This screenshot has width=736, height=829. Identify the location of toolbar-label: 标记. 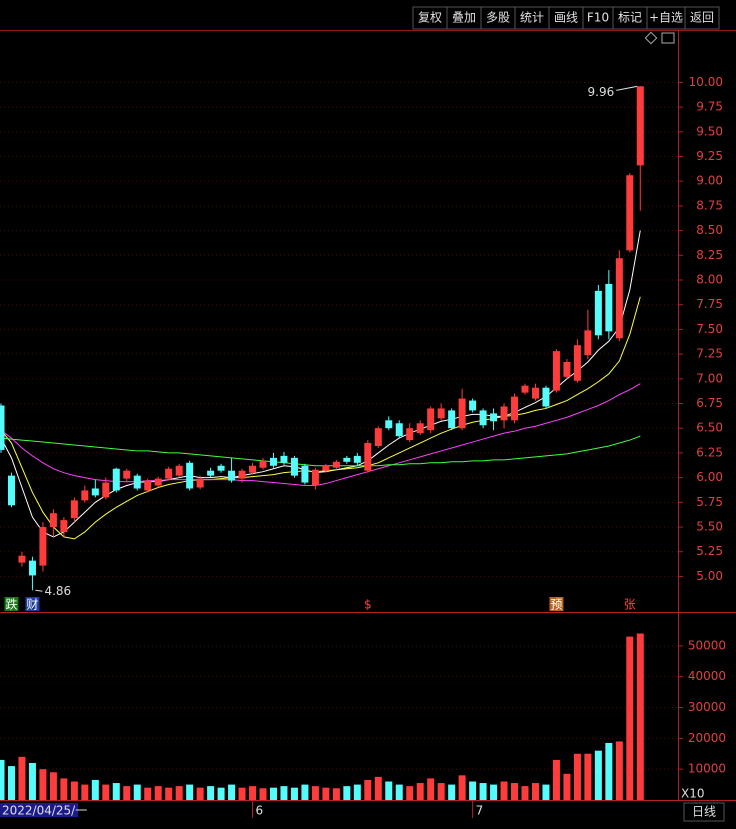
(630, 18).